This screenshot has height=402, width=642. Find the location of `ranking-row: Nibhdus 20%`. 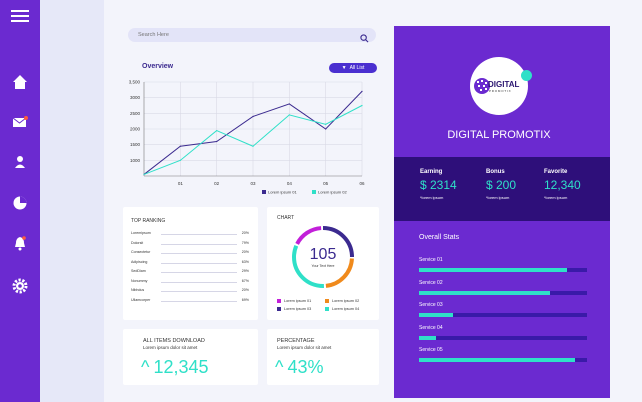

ranking-row: Nibhdus 20% is located at coordinates (190, 291).